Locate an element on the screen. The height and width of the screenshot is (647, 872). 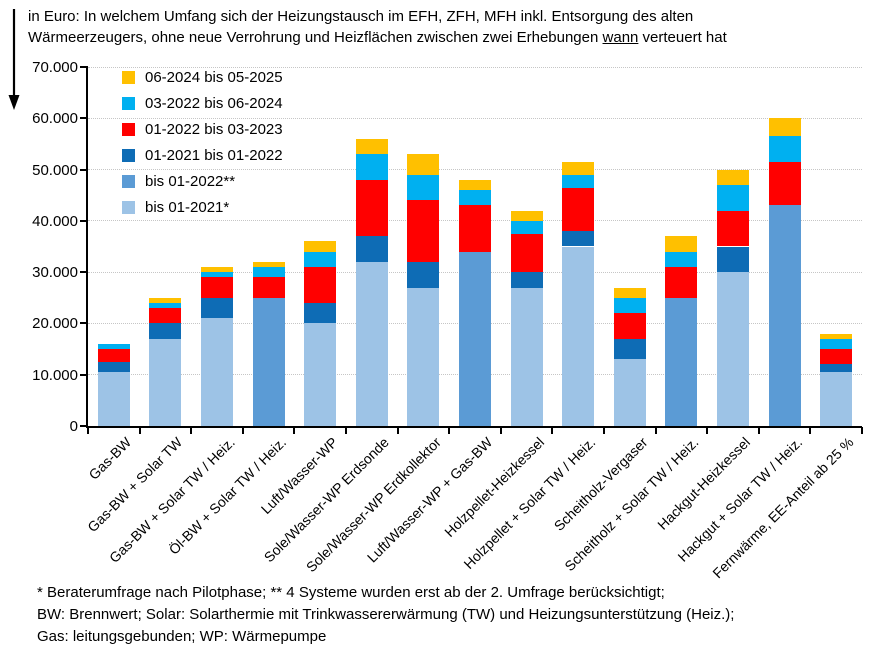
legend-item: 06-2024 bis 05-2025 is located at coordinates (202, 77).